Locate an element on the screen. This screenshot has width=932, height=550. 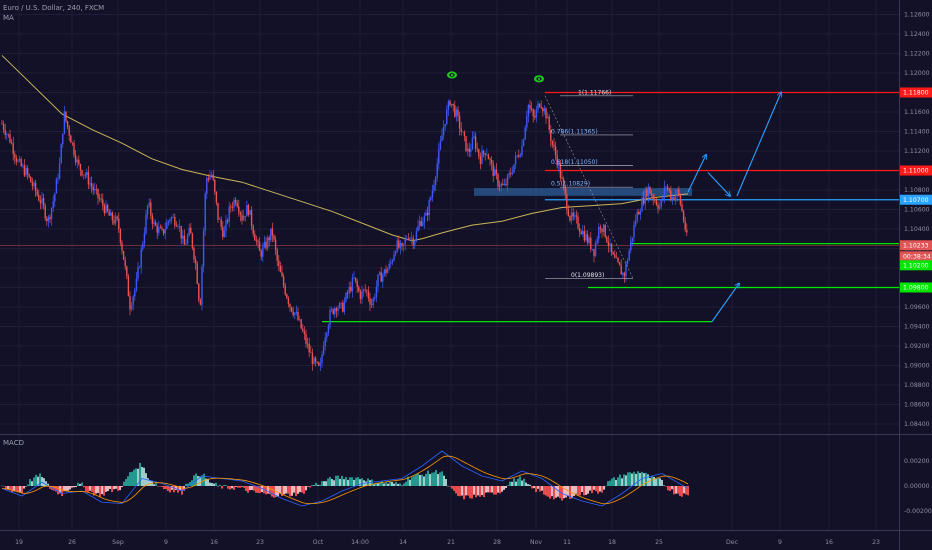
target-arrow is located at coordinates (758, 145).